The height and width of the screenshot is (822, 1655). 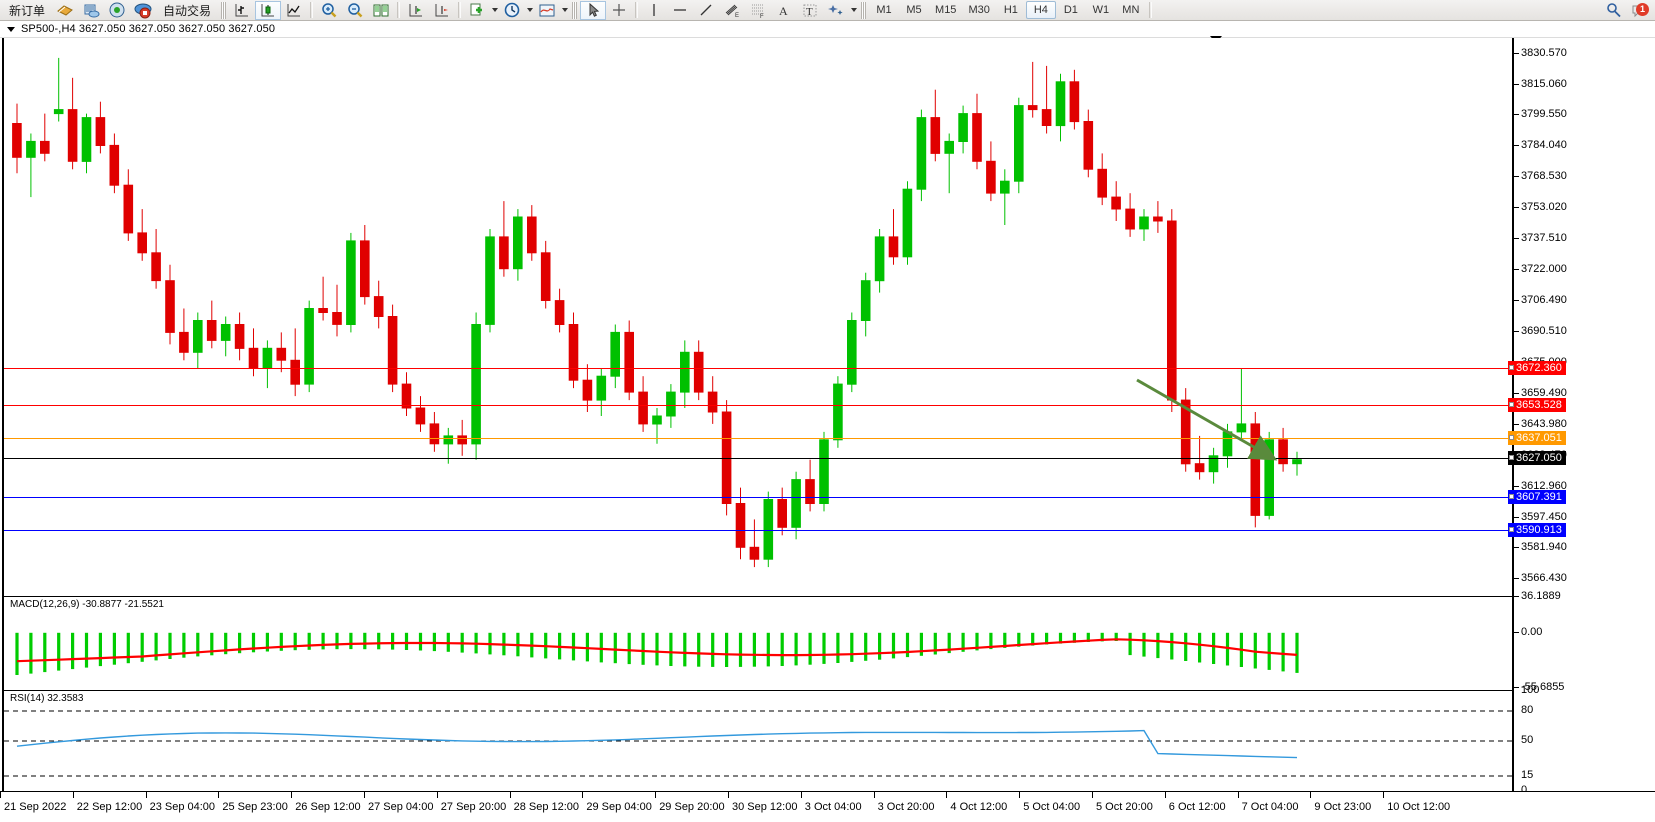 I want to click on autotrading-icon, so click(x=143, y=10).